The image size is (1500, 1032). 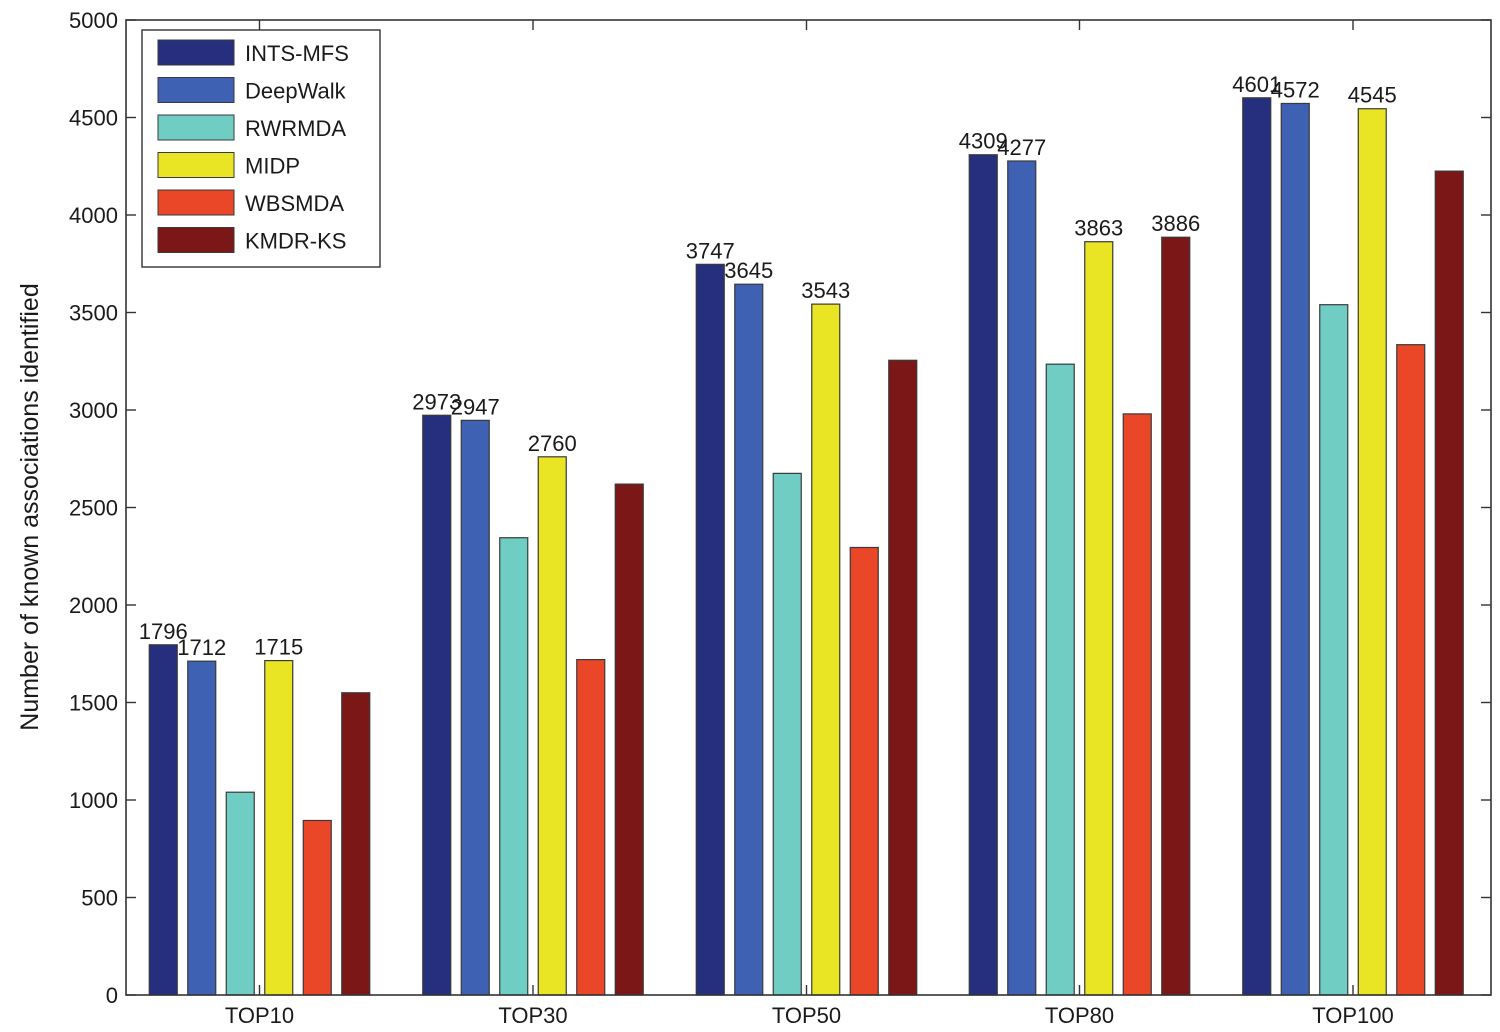 I want to click on y-tick-label: 3000, so click(x=93, y=410).